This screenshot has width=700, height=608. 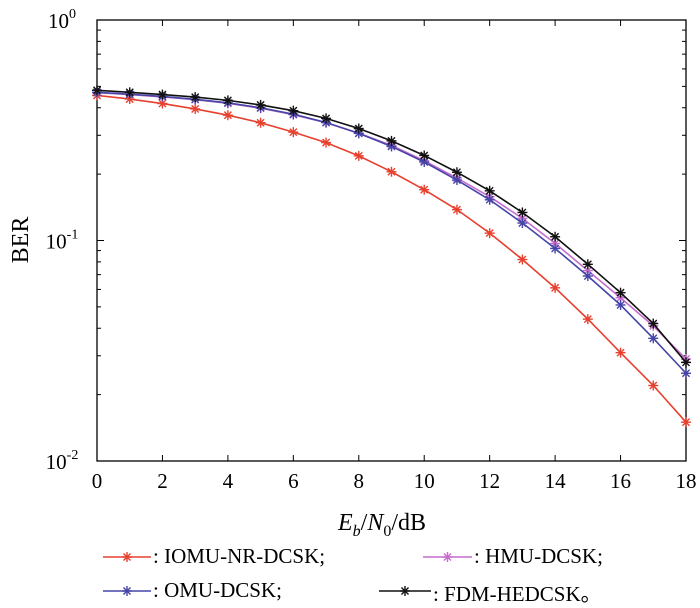 I want to click on y-tick-label-2: 10⁻², so click(x=62, y=461).